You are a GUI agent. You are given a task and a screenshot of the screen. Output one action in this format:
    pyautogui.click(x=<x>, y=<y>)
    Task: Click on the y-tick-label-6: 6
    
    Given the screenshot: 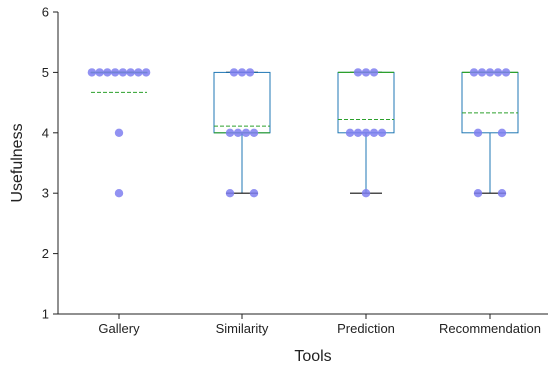 What is the action you would take?
    pyautogui.click(x=45, y=12)
    